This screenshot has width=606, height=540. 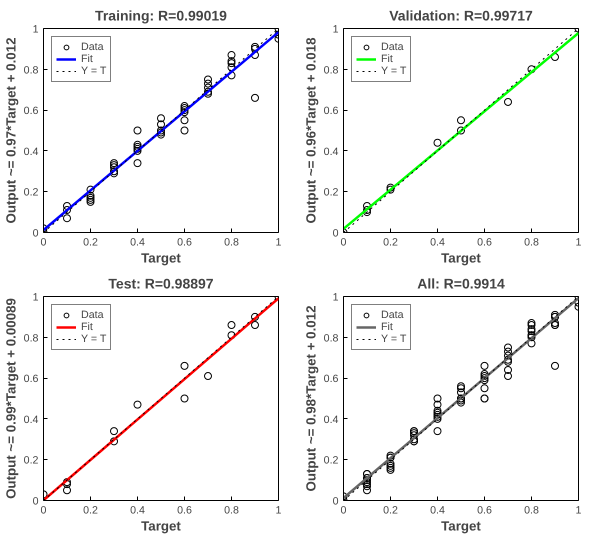 I want to click on y-axis-title: Output ~= 0.98*Target + 0.012, so click(x=311, y=398).